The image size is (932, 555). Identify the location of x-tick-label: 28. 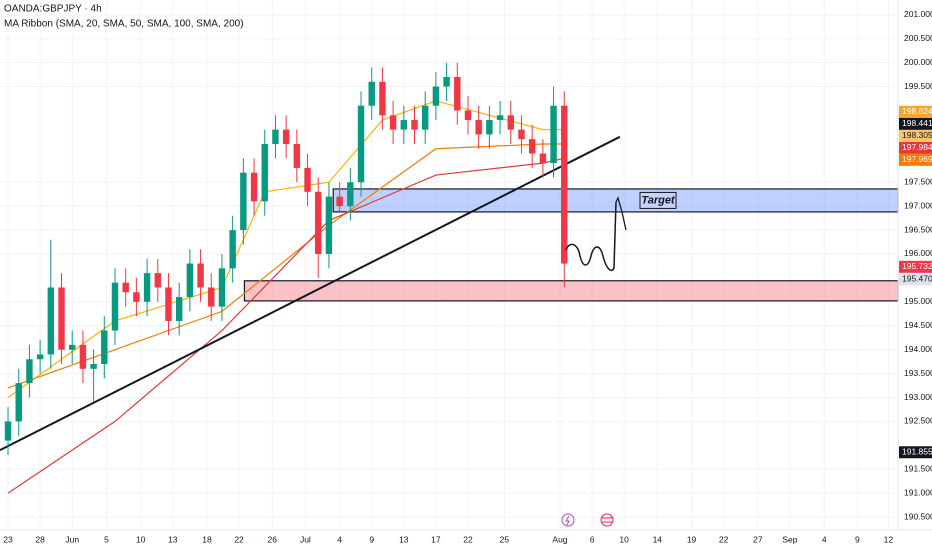
(40, 539).